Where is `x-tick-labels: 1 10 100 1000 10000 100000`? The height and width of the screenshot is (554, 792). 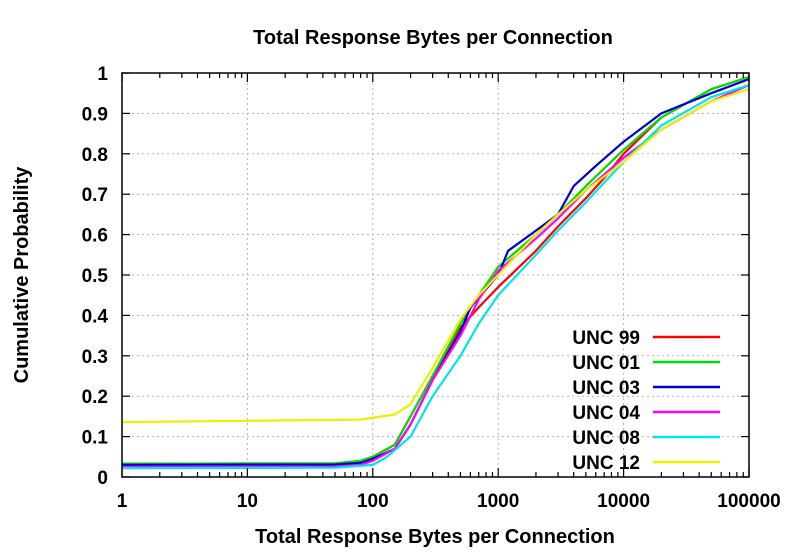
x-tick-labels: 1 10 100 1000 10000 100000 is located at coordinates (449, 501).